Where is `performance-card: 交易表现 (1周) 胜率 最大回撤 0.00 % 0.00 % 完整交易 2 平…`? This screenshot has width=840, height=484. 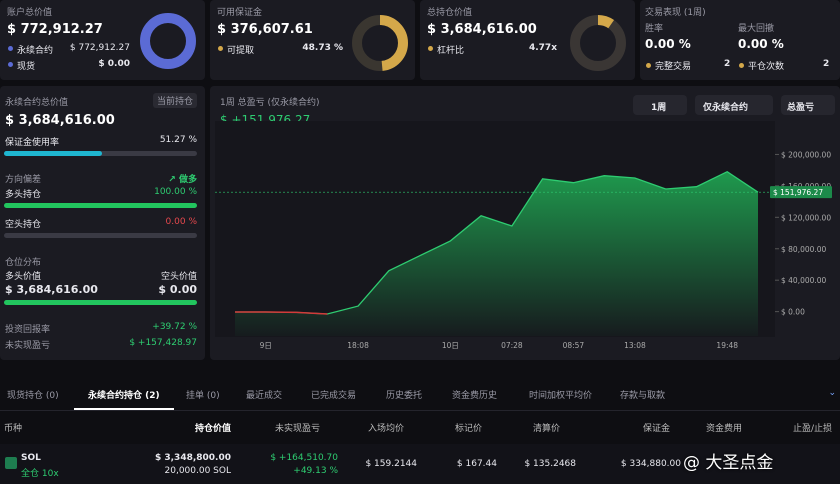 performance-card: 交易表现 (1周) 胜率 最大回撤 0.00 % 0.00 % 完整交易 2 平… is located at coordinates (740, 40).